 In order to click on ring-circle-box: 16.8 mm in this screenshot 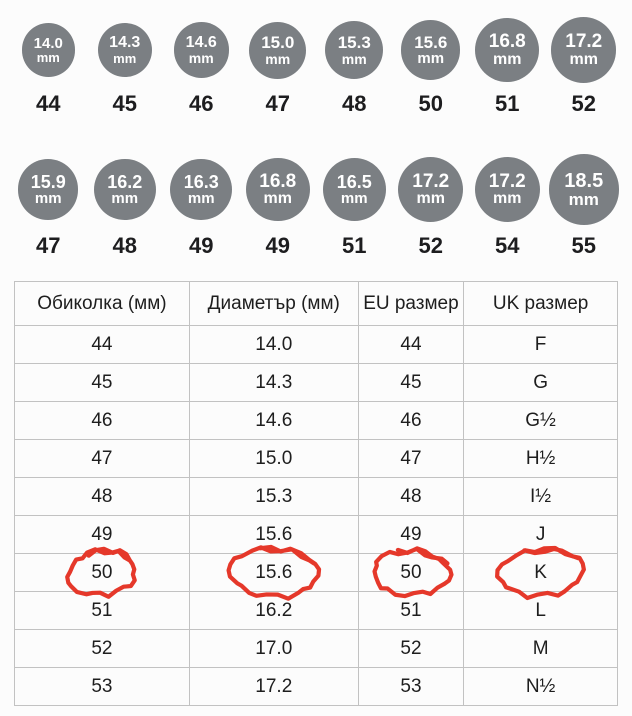, I will do `click(507, 50)`.